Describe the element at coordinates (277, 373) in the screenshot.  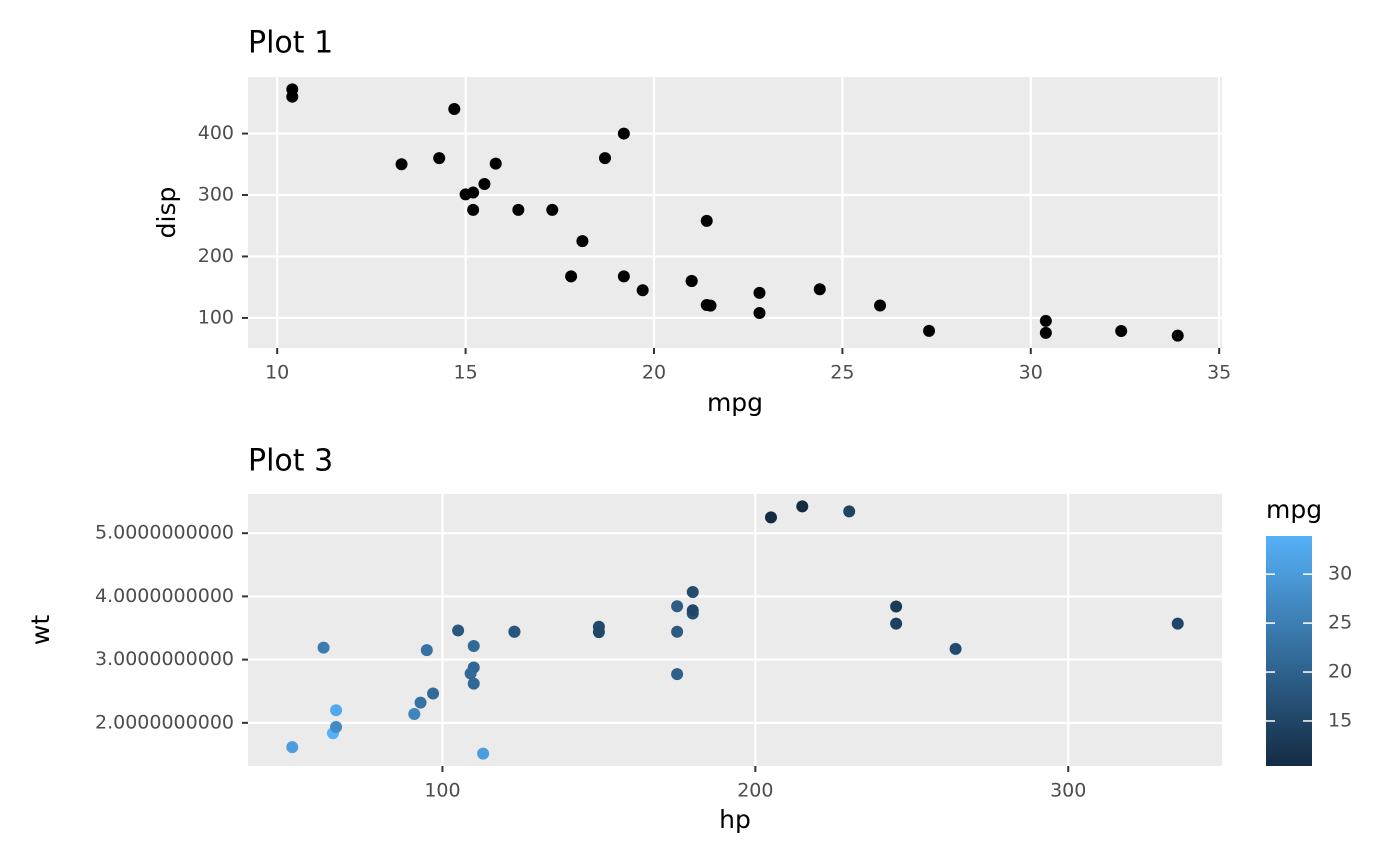
I see `x-tick-label: 10` at that location.